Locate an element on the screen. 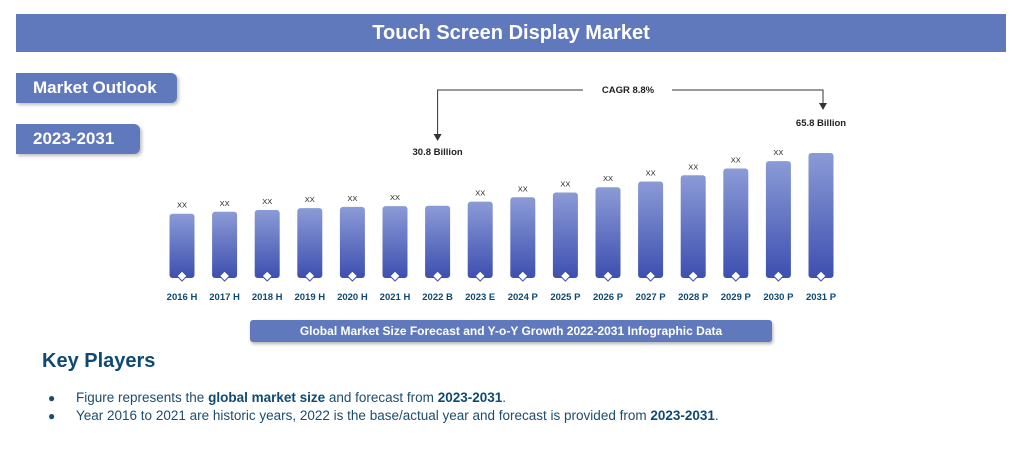 This screenshot has width=1024, height=461. x-tick-label: 2020 H is located at coordinates (352, 297).